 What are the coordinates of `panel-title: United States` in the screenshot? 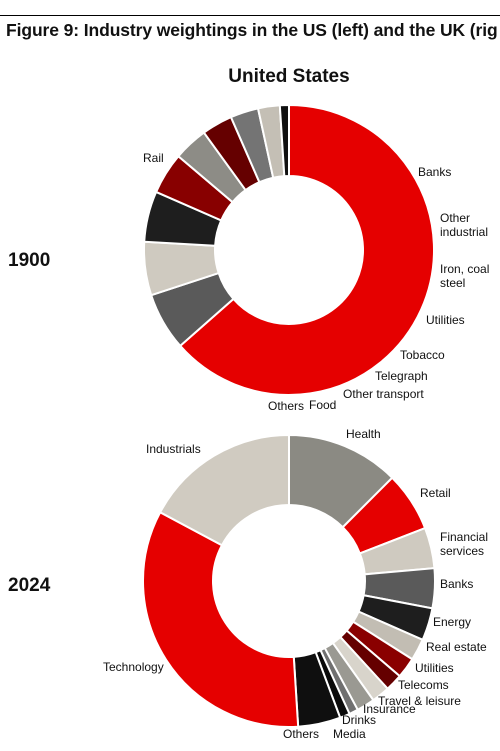 It's located at (289, 76).